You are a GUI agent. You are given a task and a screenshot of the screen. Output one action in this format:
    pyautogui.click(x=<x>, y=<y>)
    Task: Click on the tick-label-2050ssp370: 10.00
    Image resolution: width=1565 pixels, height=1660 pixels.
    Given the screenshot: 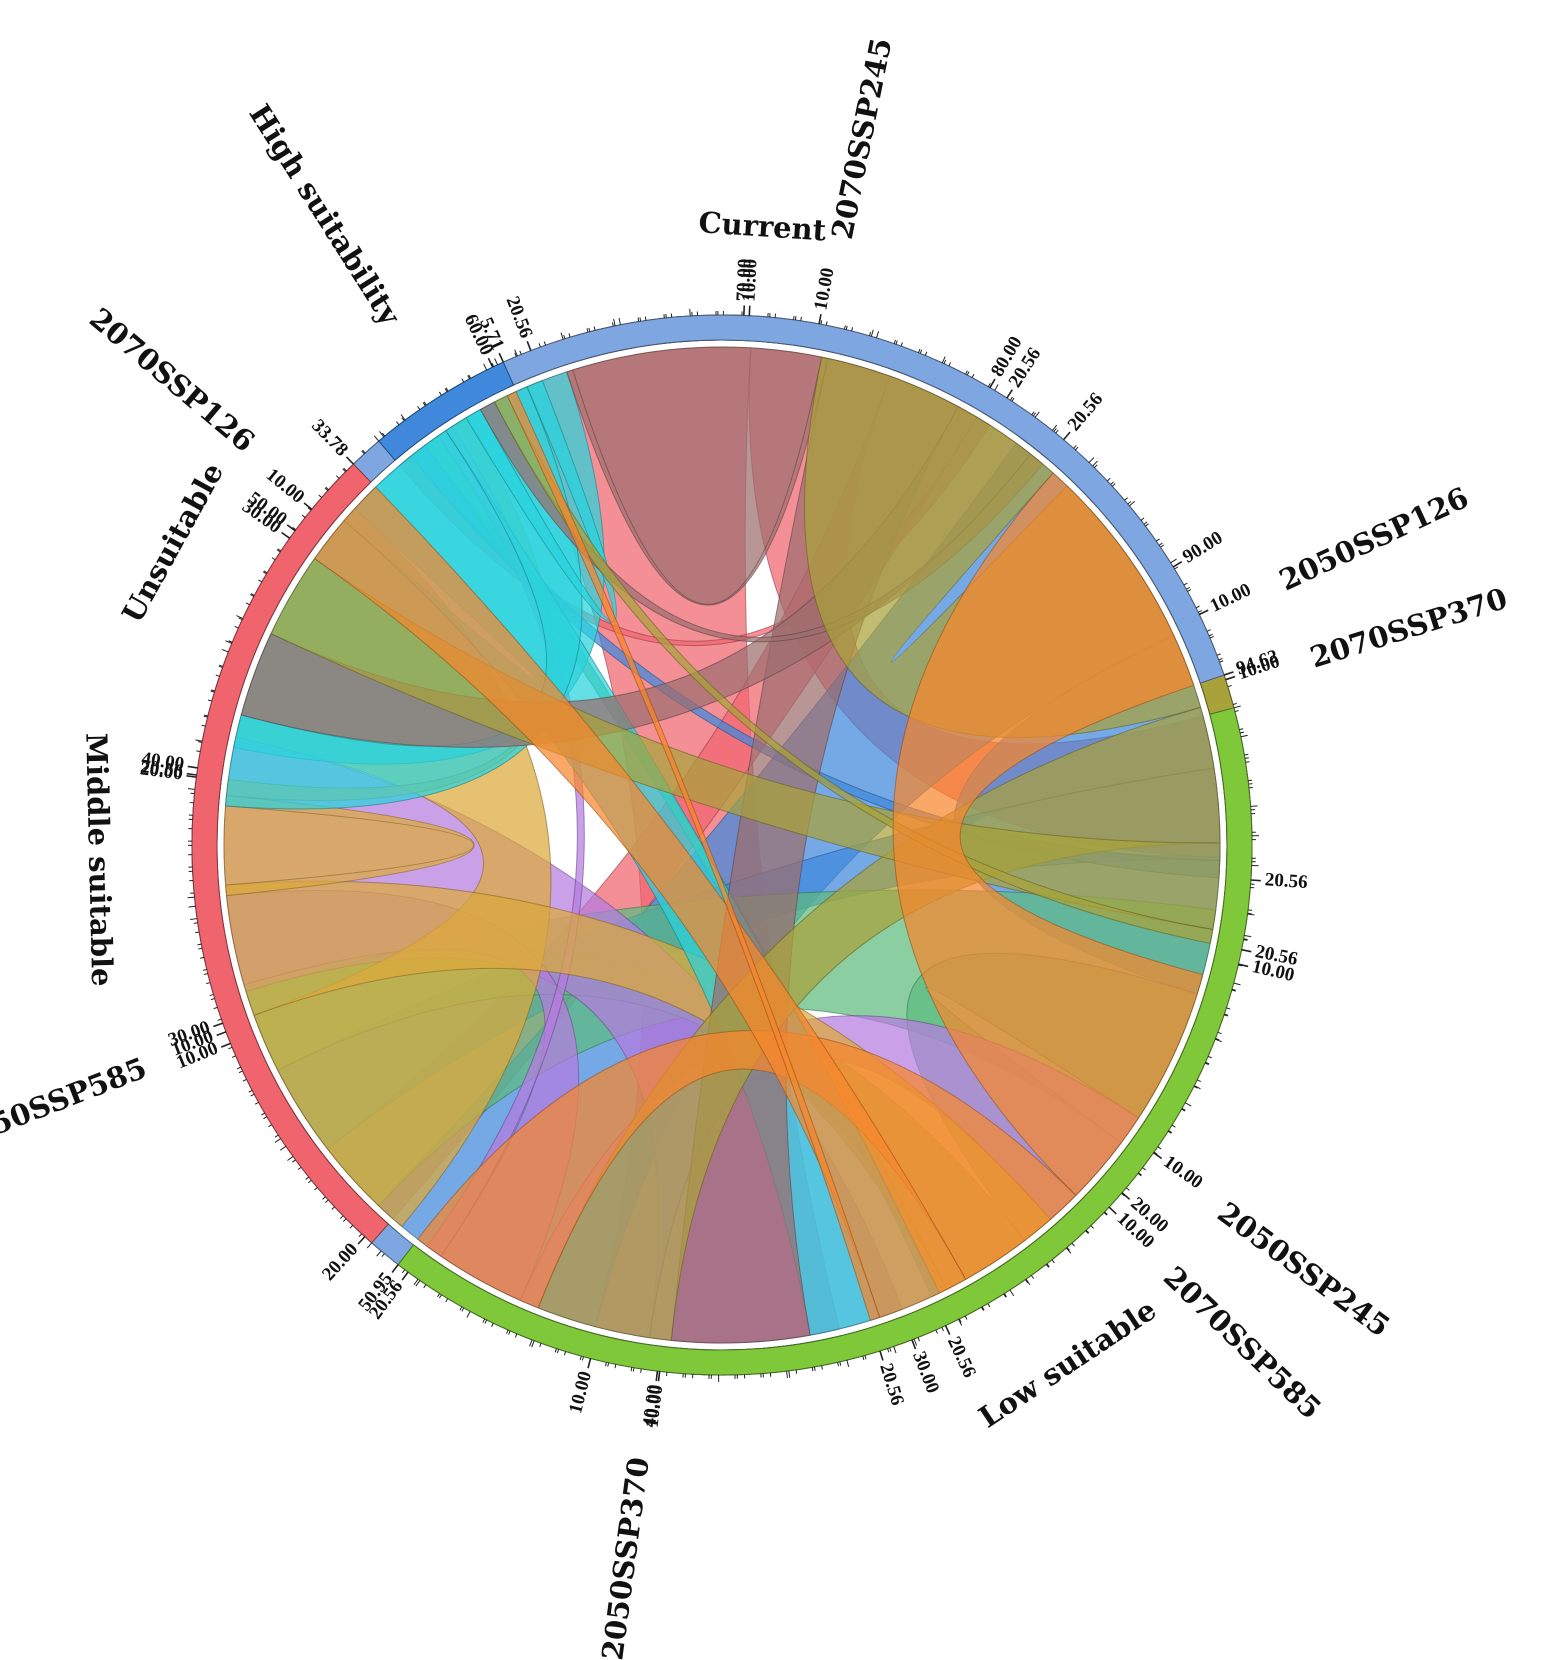 What is the action you would take?
    pyautogui.click(x=654, y=1406)
    